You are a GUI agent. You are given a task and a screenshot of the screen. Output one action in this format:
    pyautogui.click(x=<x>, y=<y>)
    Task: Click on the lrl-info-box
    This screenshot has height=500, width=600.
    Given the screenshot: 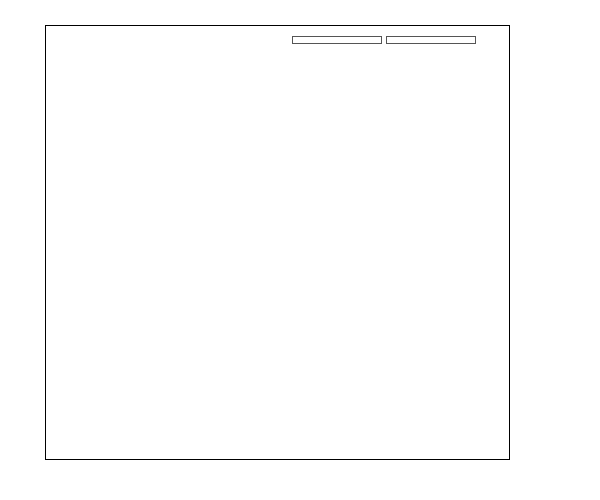 What is the action you would take?
    pyautogui.click(x=431, y=40)
    